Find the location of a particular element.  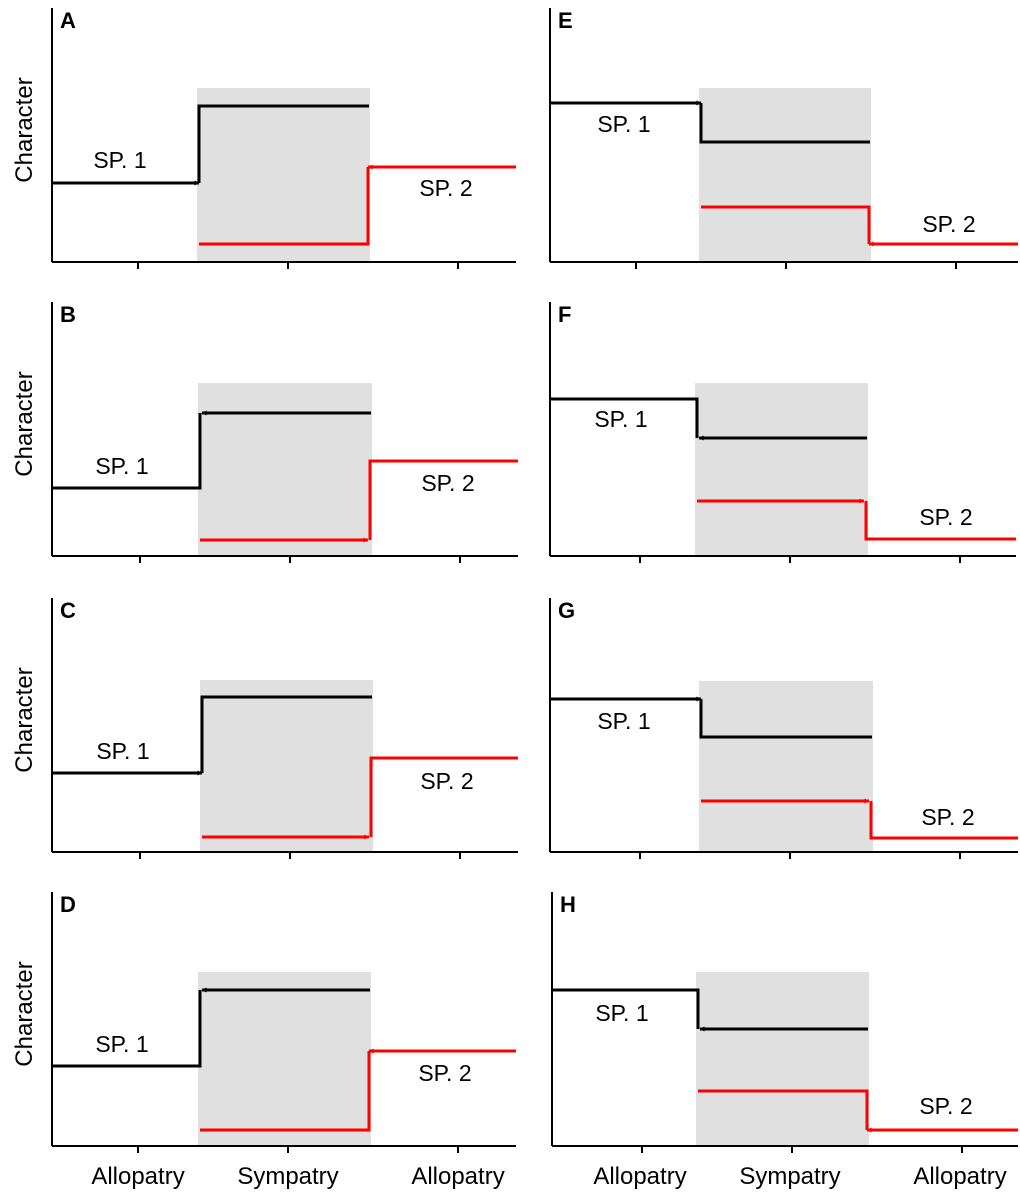

panel-d: SP. 1 SP. 2 D Character is located at coordinates (263, 1022).